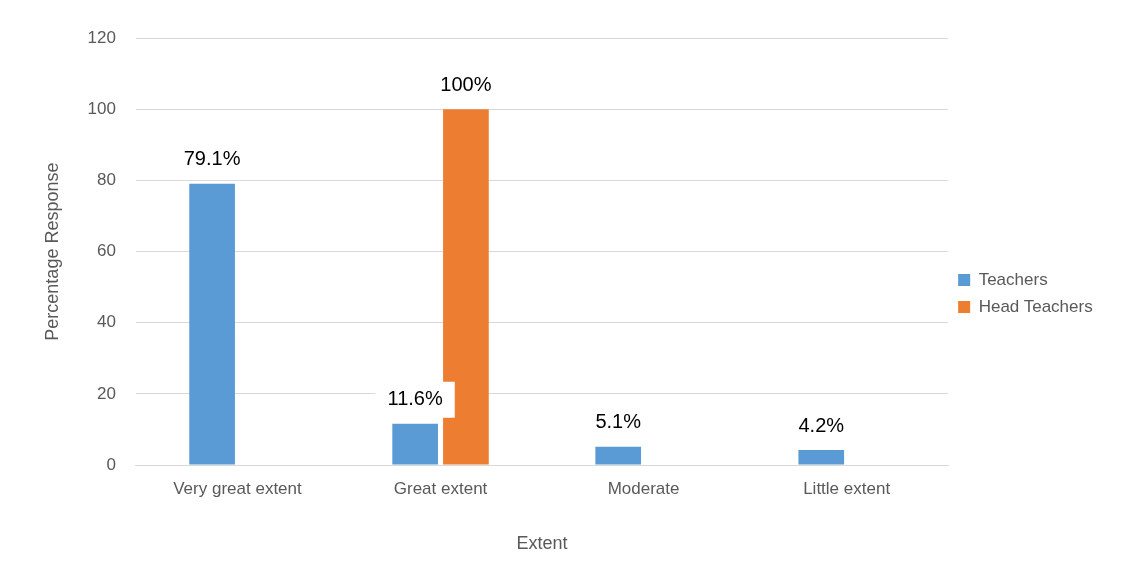 The width and height of the screenshot is (1131, 577). Describe the element at coordinates (238, 488) in the screenshot. I see `x-tick-label: Very great extent` at that location.